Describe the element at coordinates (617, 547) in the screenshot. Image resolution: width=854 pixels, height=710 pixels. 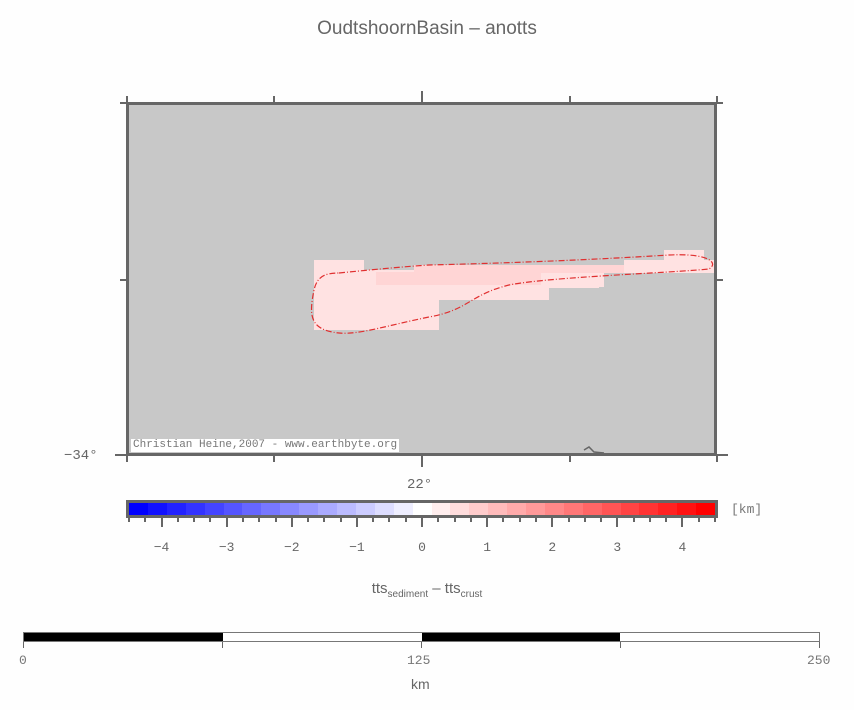
I see `colorbar-label: 3` at that location.